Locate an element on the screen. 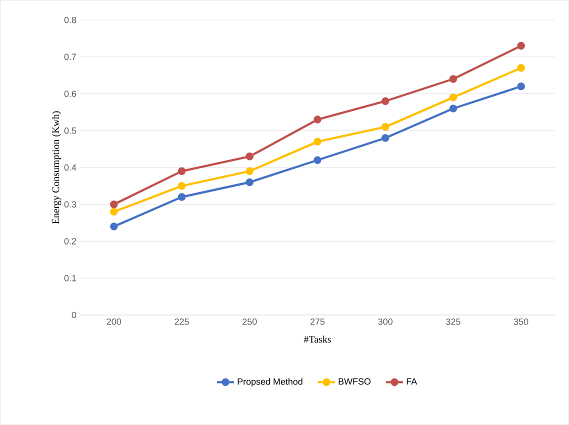 This screenshot has width=569, height=425. y-tick-label: 0.3 is located at coordinates (70, 204).